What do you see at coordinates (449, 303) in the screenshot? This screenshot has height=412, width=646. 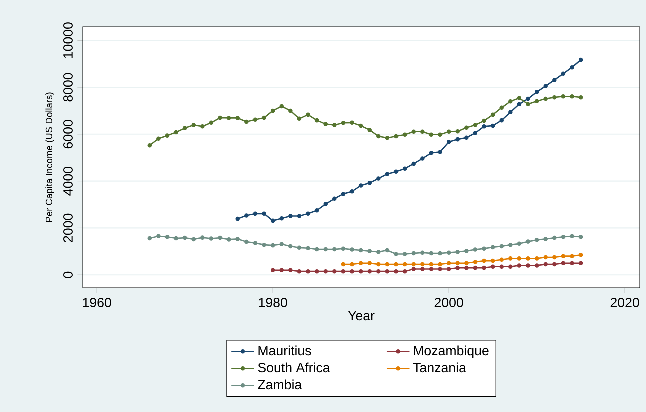 I see `x-tick-label: 2000` at bounding box center [449, 303].